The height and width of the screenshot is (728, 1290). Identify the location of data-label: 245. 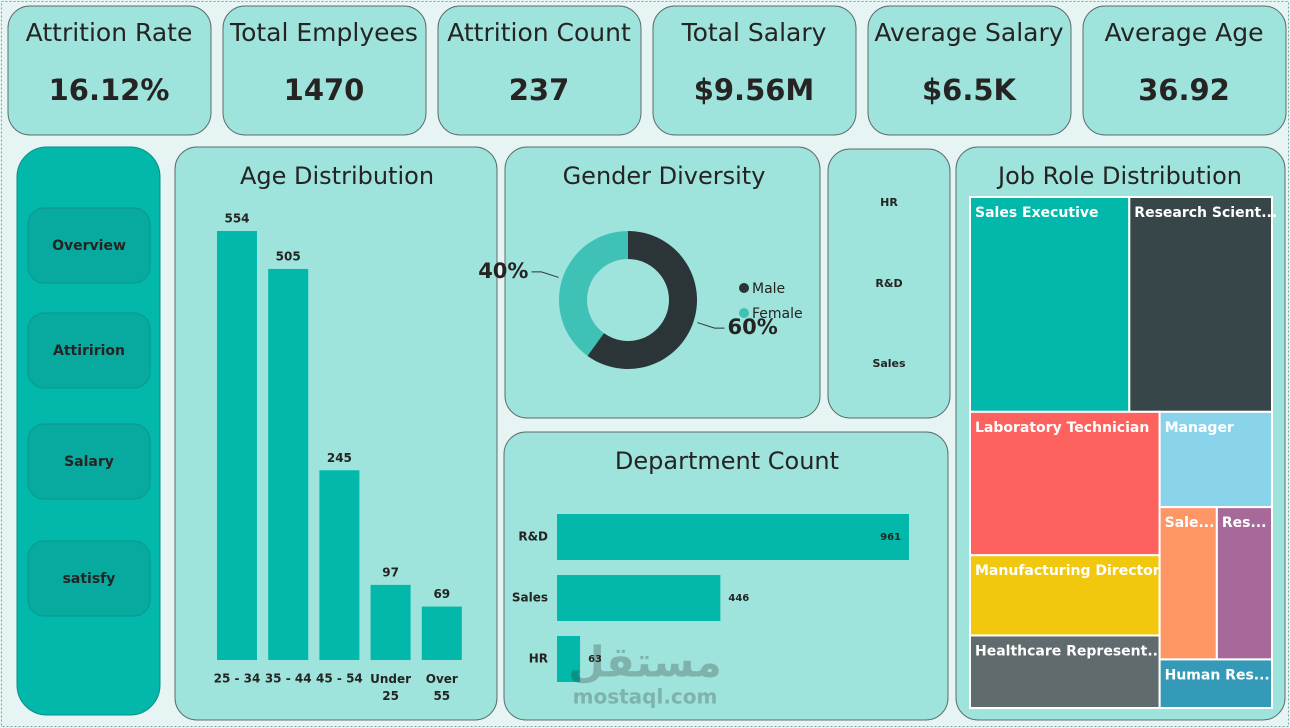
(339, 458).